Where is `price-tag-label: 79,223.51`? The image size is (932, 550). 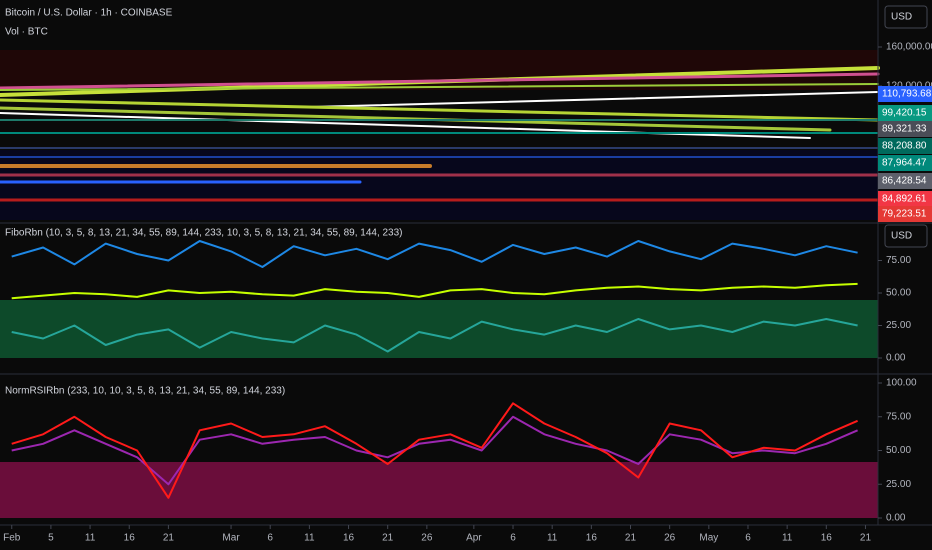 price-tag-label: 79,223.51 is located at coordinates (904, 214).